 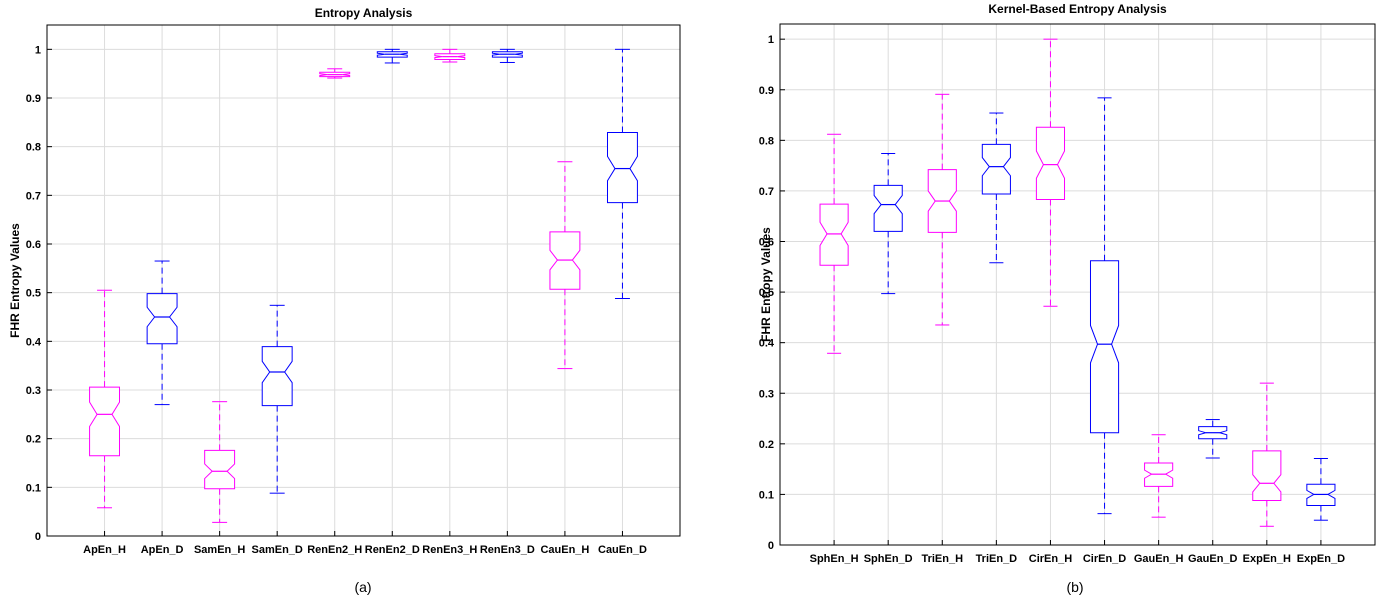 I want to click on x-tick-label: ExpEn_H, so click(x=1267, y=559).